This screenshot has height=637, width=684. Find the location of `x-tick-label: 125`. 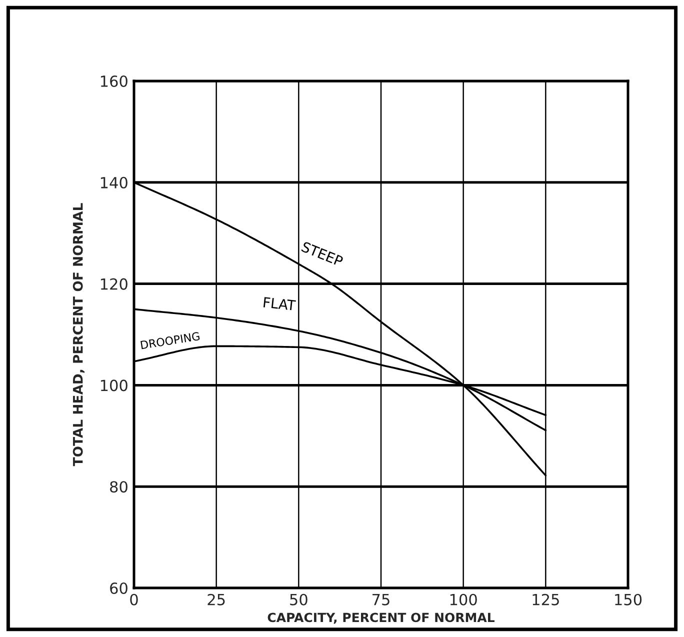

x-tick-label: 125 is located at coordinates (545, 600).